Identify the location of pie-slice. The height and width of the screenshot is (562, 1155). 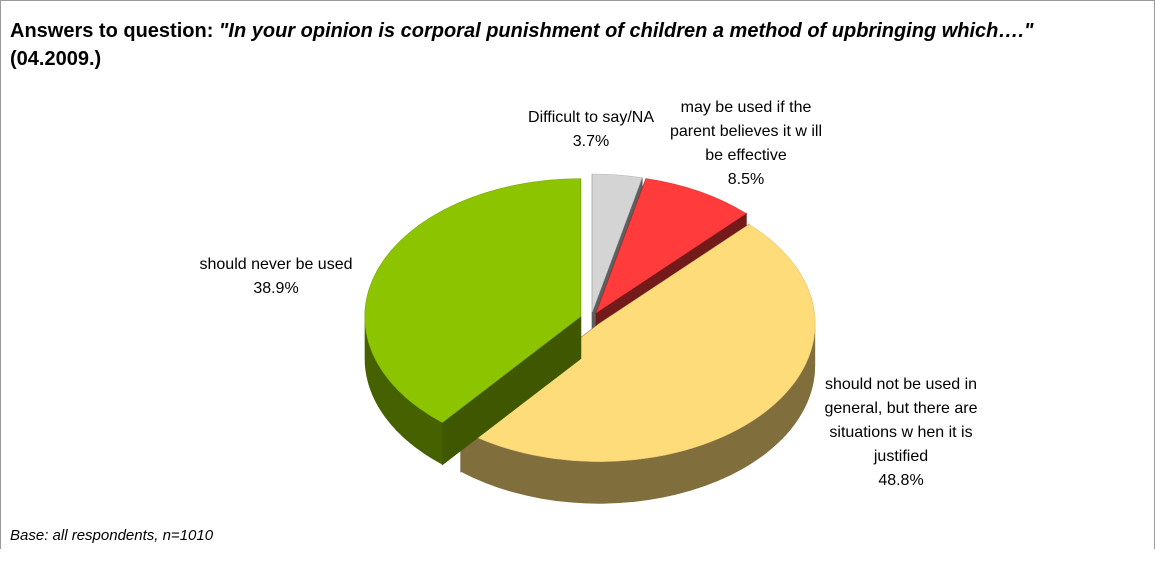
(473, 322).